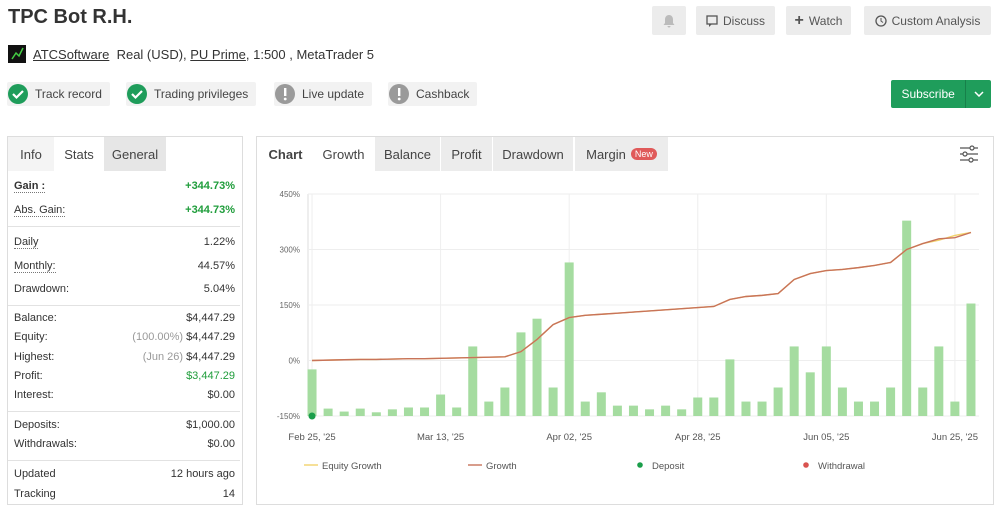  What do you see at coordinates (219, 242) in the screenshot?
I see `stat-number: 1.22%` at bounding box center [219, 242].